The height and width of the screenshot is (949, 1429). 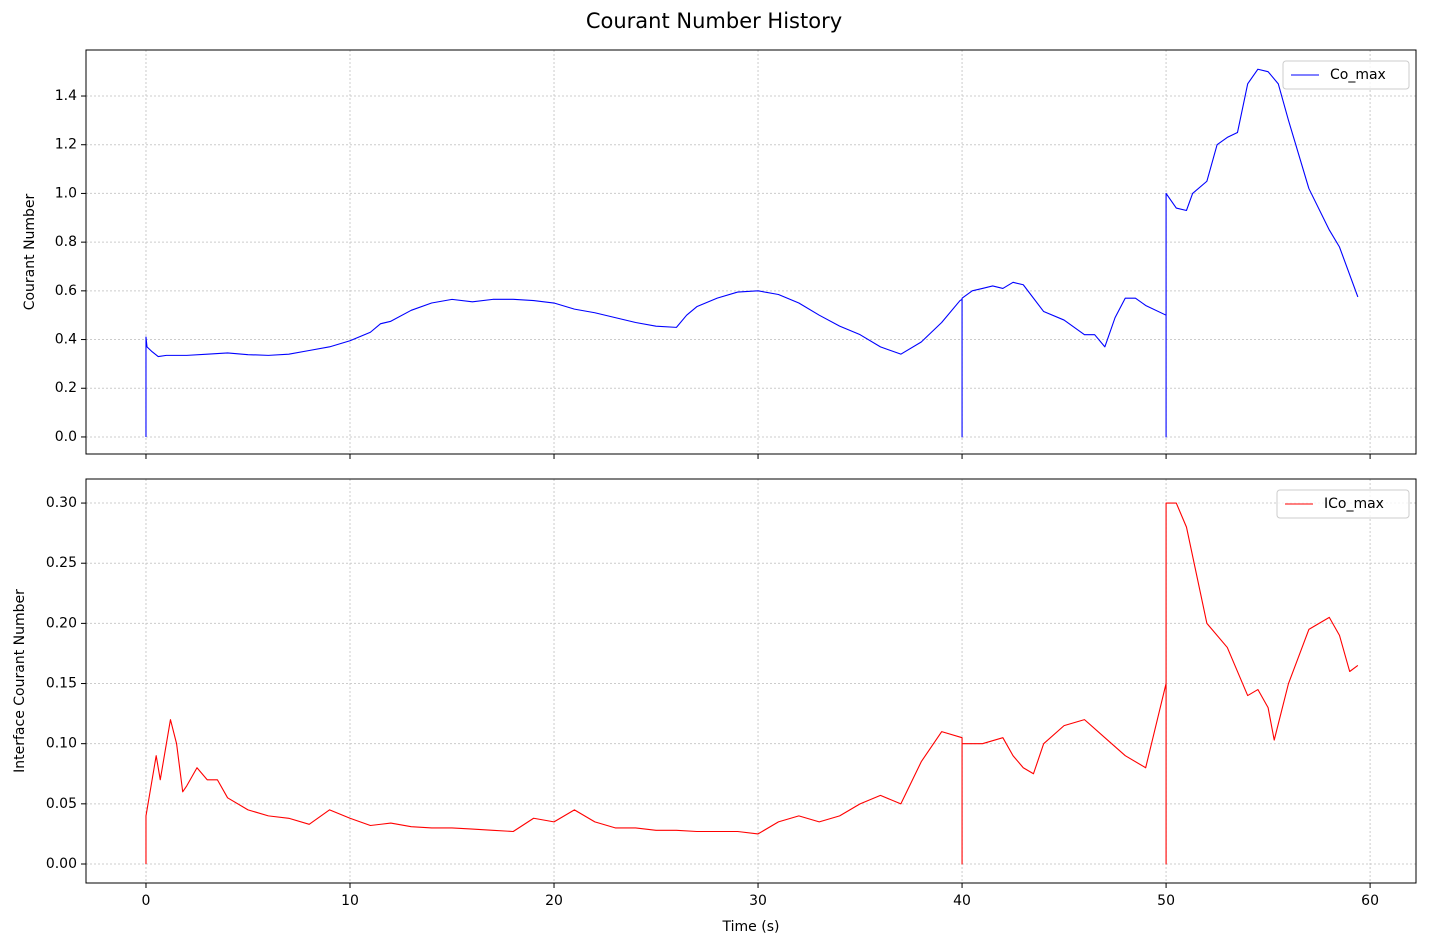 I want to click on y-tick-label: 0.30, so click(x=61, y=503).